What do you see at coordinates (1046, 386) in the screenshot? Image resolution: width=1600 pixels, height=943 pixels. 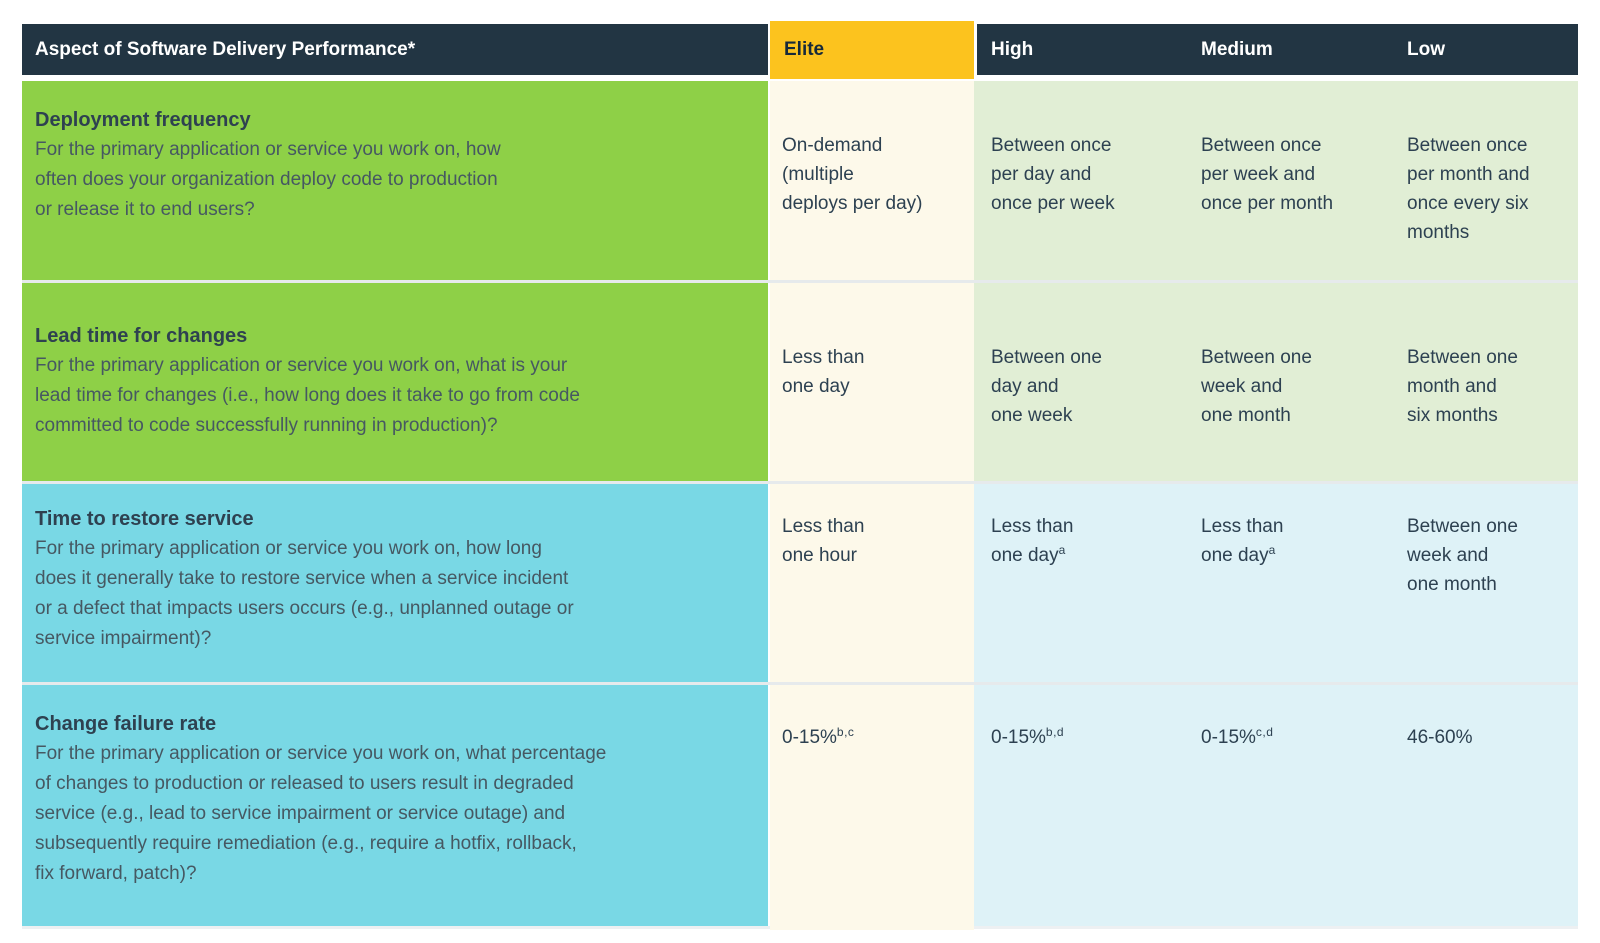 I see `value-text: Between one day and one week` at bounding box center [1046, 386].